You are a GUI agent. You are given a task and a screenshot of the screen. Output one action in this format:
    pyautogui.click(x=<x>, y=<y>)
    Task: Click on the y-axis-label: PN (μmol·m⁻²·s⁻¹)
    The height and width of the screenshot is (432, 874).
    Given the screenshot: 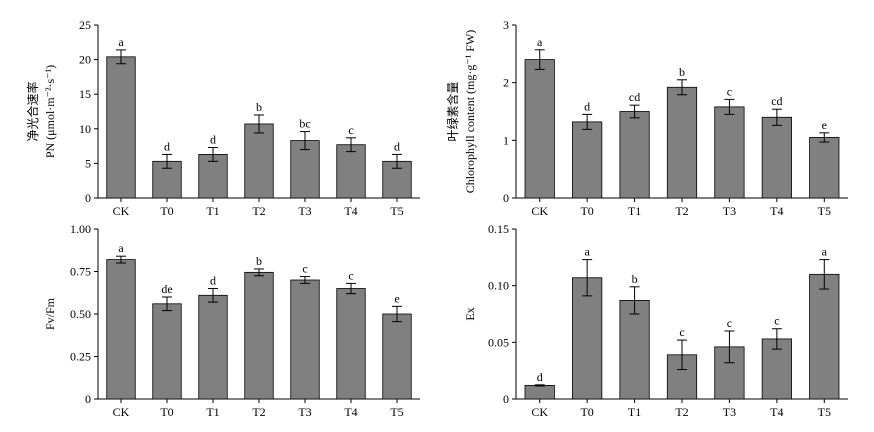 What is the action you would take?
    pyautogui.click(x=50, y=111)
    